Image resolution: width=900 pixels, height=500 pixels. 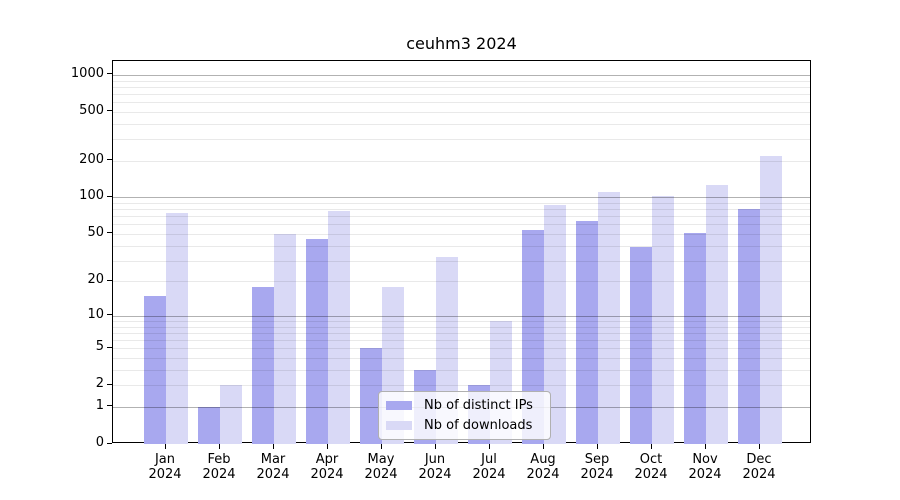 I want to click on y-tick-label: 5, so click(x=99, y=347).